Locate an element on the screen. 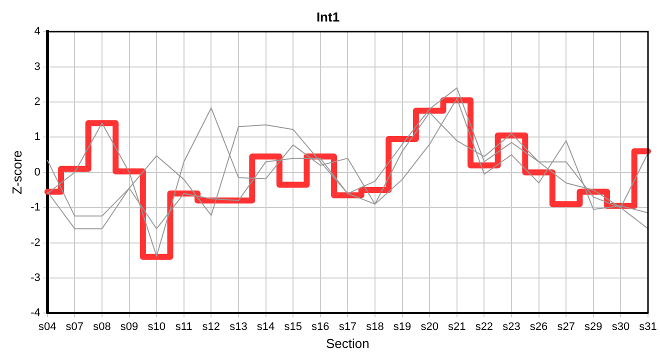  y-tick-label: -2 is located at coordinates (35, 242).